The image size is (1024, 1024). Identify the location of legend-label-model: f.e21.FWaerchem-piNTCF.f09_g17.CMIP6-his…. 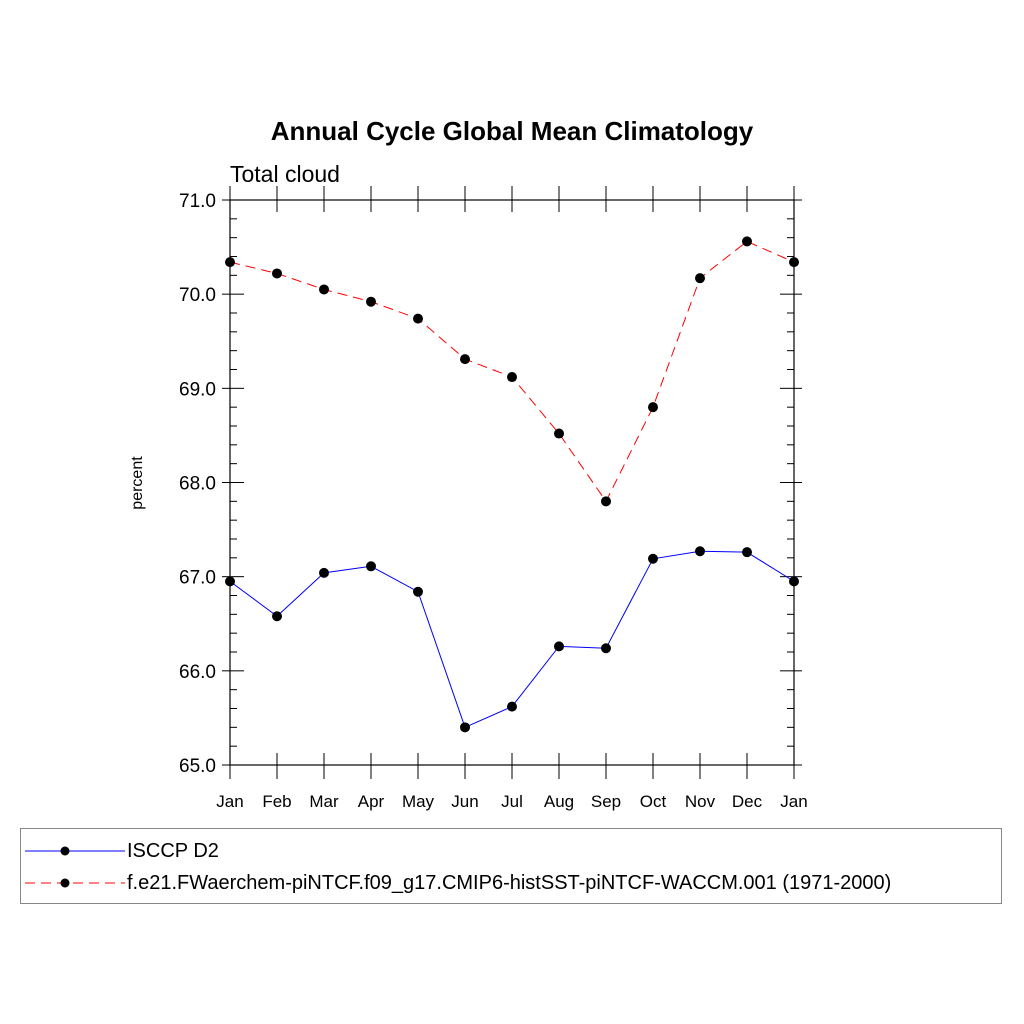
(509, 883).